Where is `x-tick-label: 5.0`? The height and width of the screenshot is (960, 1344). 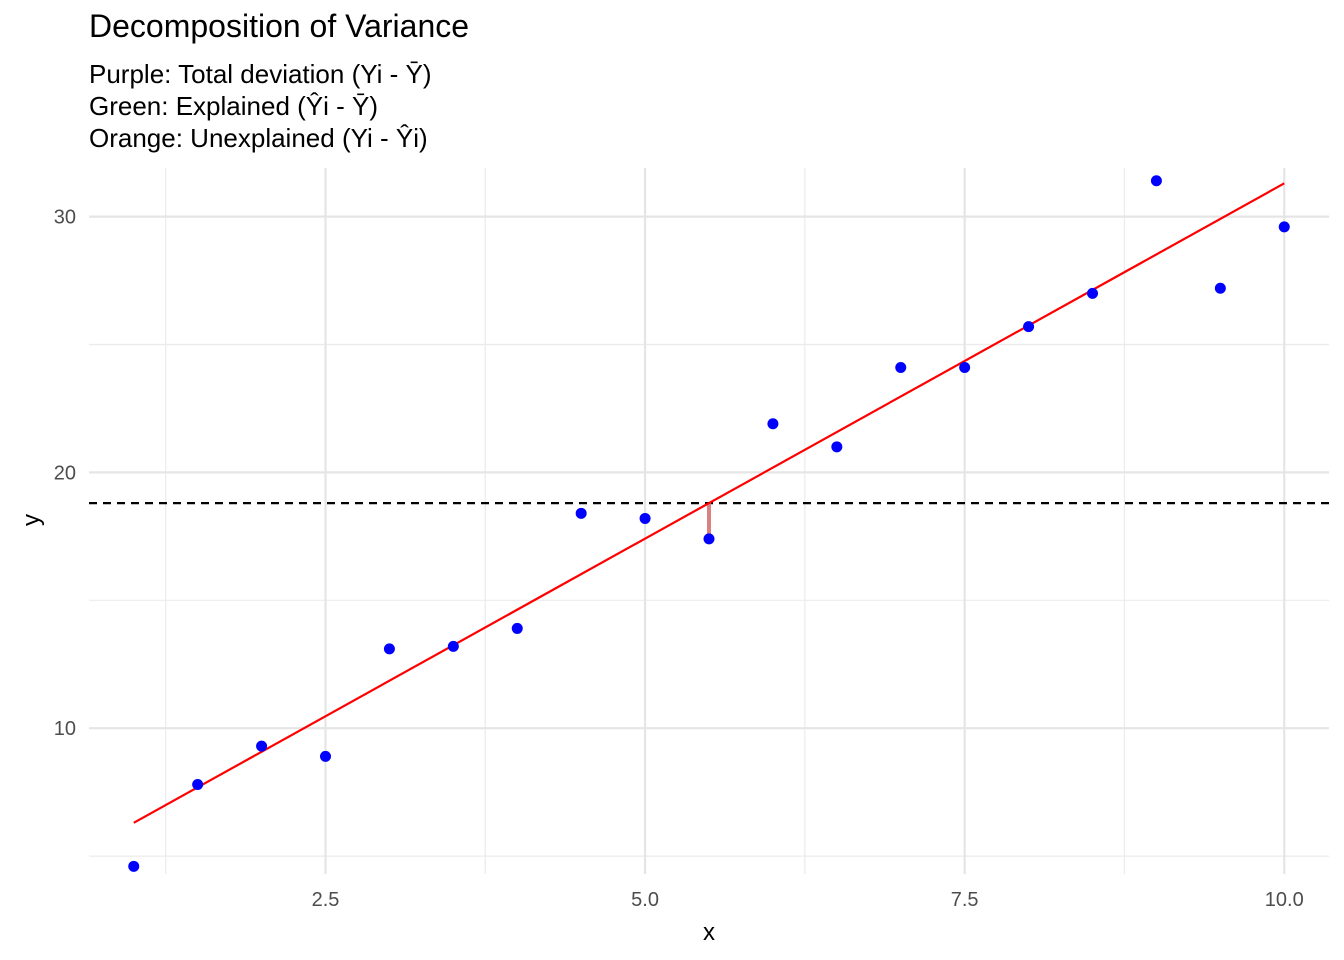 x-tick-label: 5.0 is located at coordinates (645, 900).